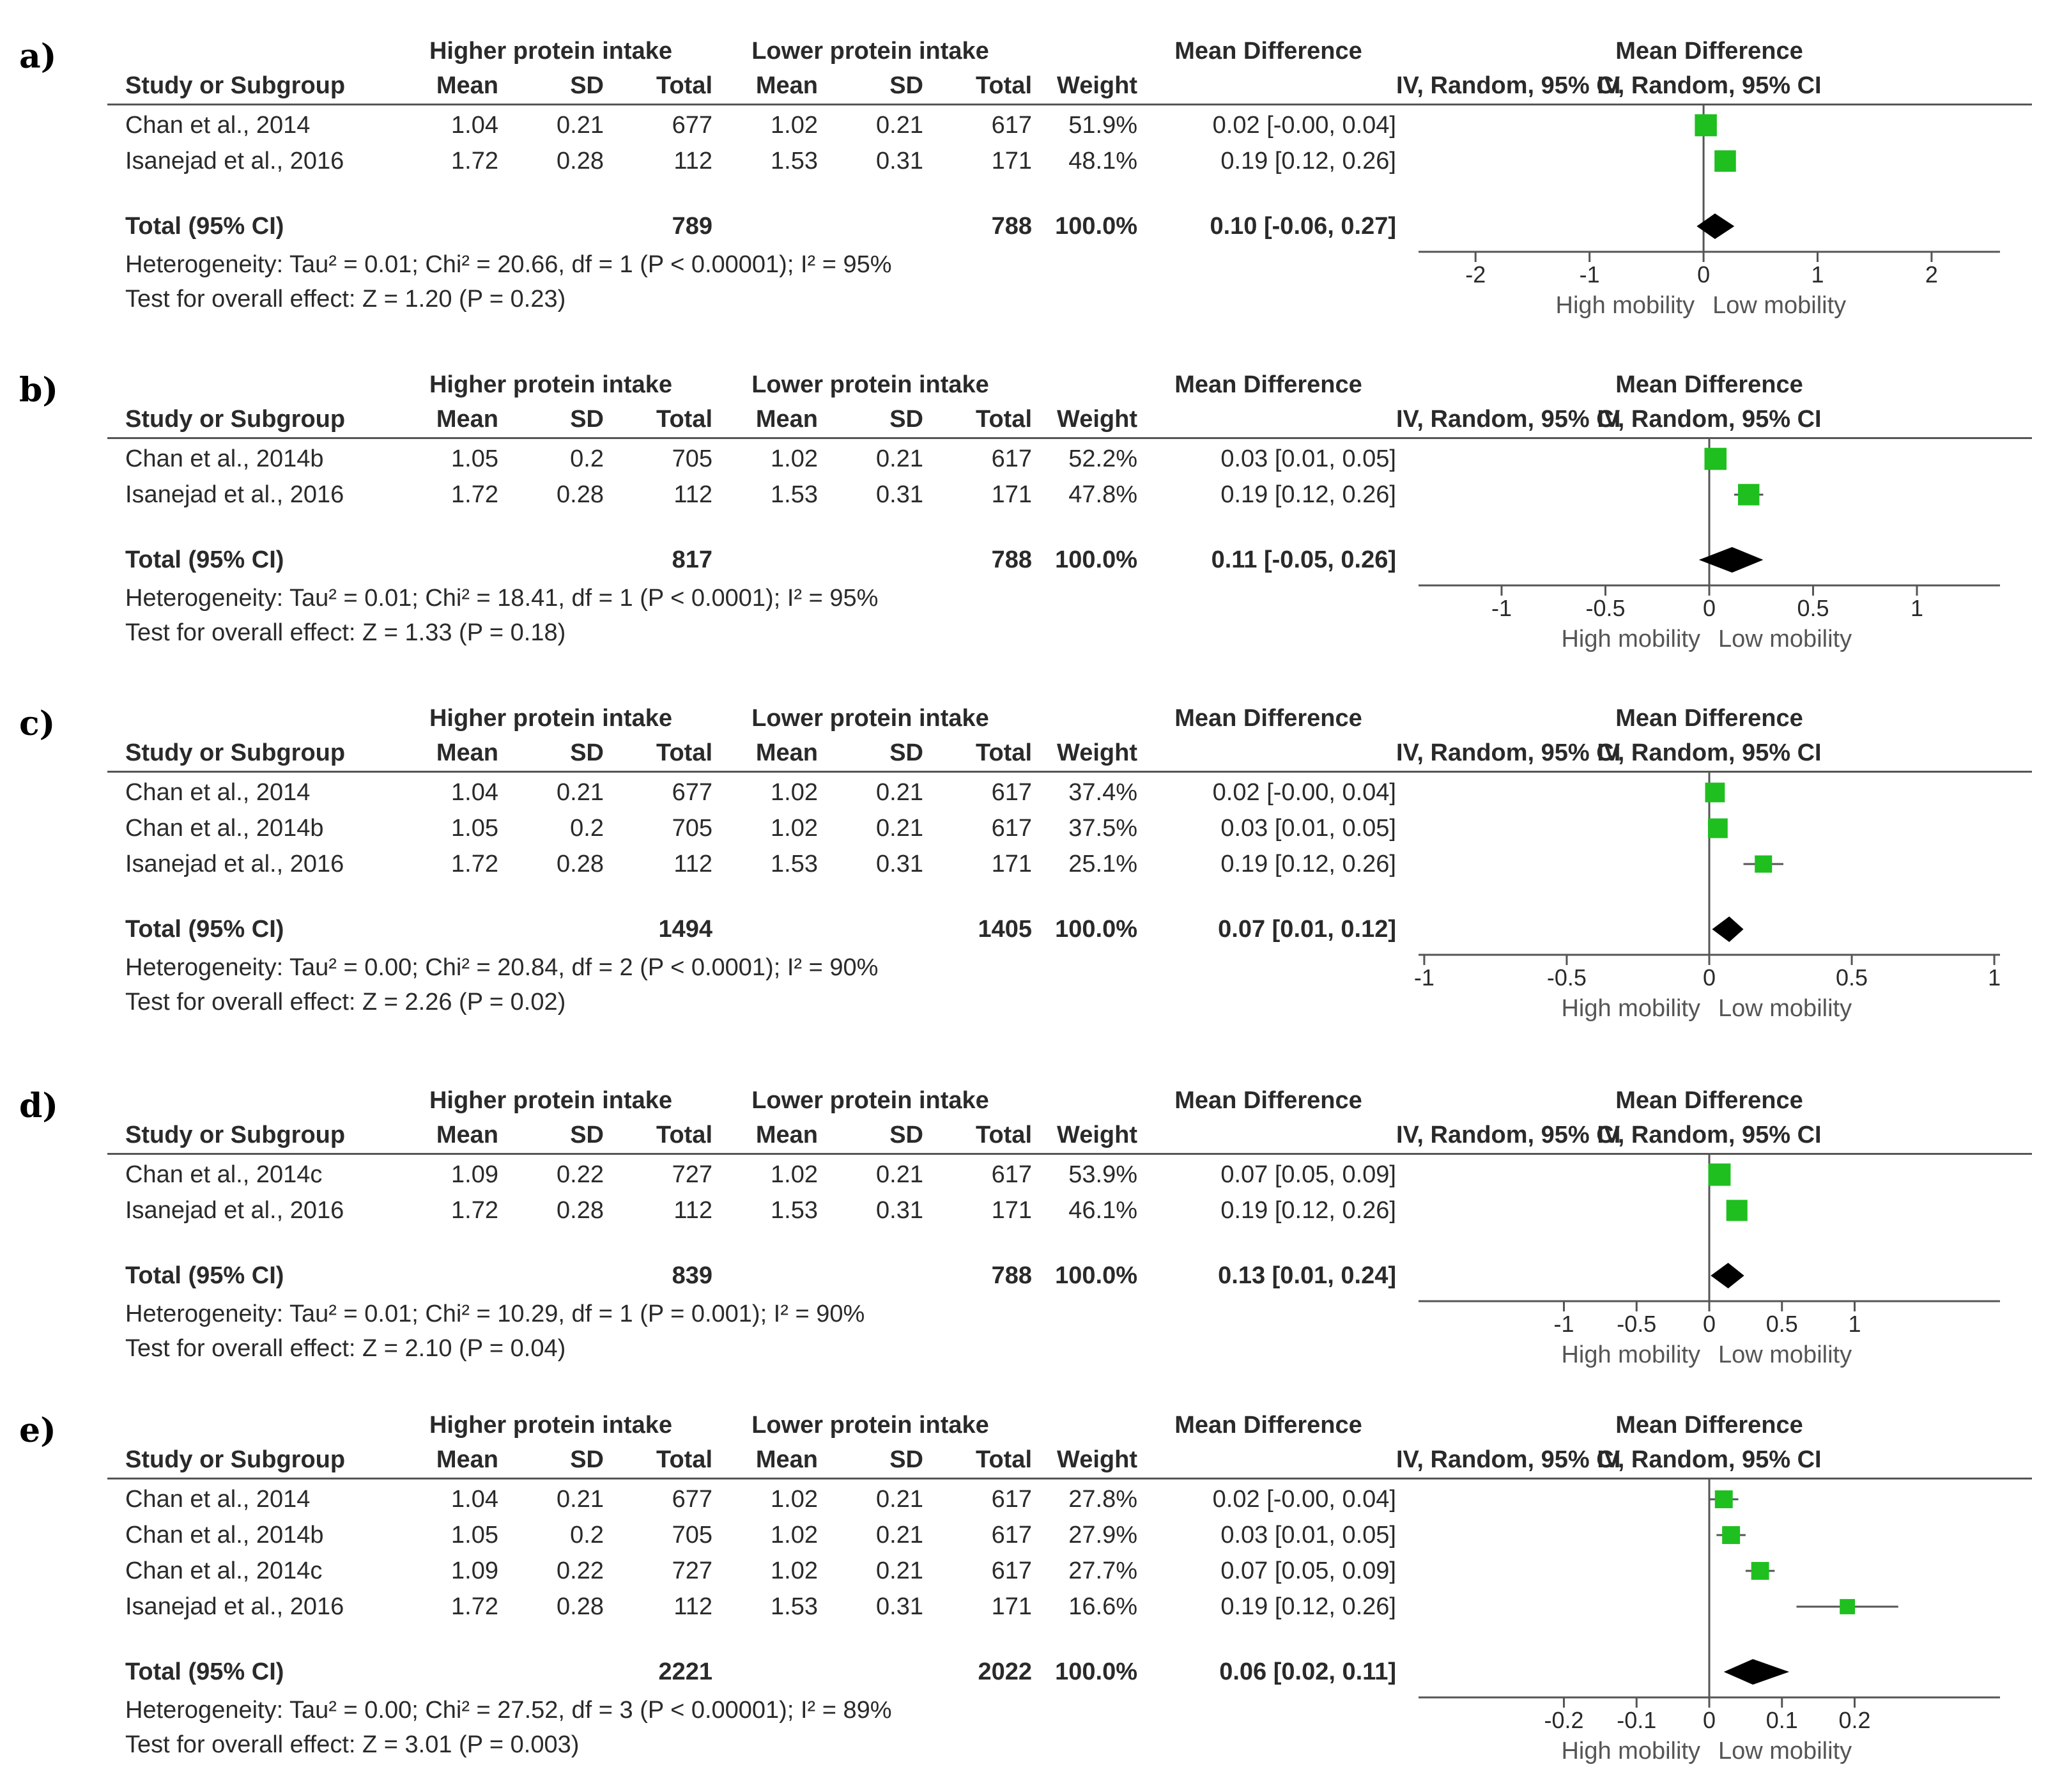 The image size is (2046, 1792). Describe the element at coordinates (1636, 1720) in the screenshot. I see `x-tick-label: -0.1` at that location.